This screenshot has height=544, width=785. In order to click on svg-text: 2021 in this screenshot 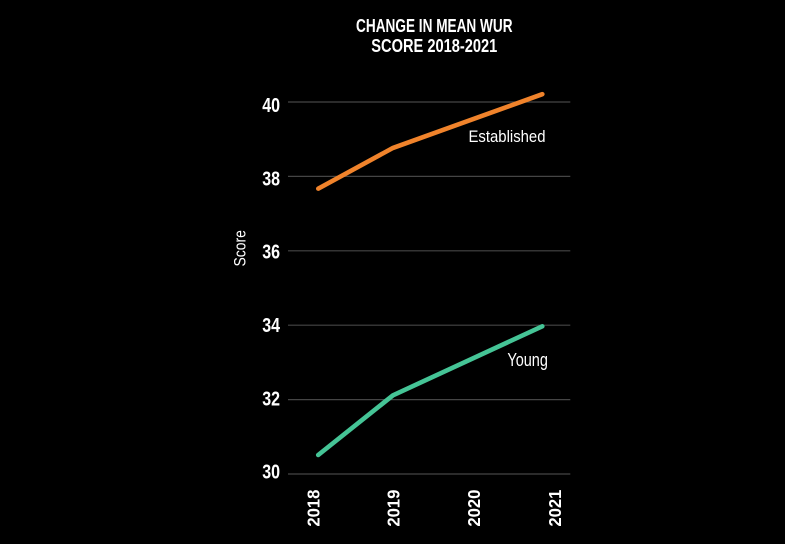, I will do `click(555, 508)`.